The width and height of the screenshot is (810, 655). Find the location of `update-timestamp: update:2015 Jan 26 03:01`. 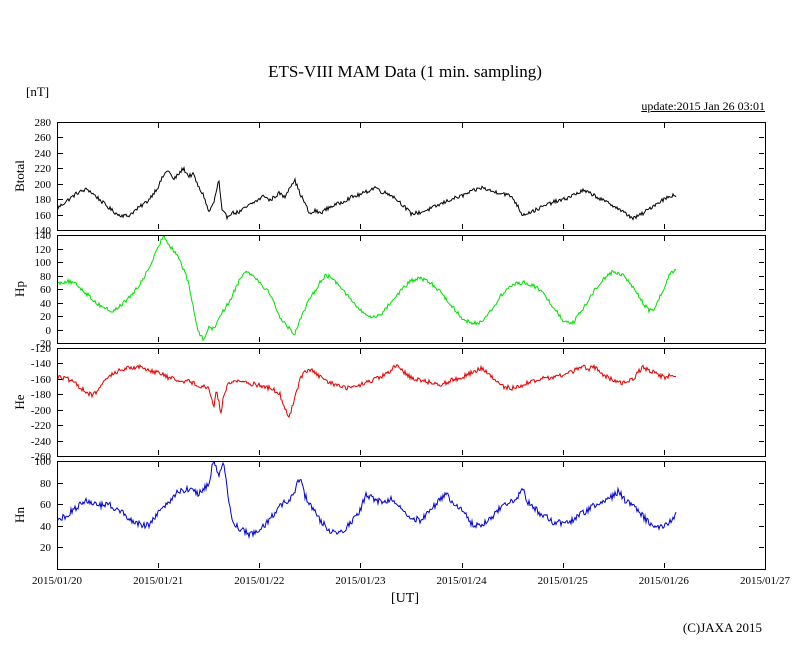

update-timestamp: update:2015 Jan 26 03:01 is located at coordinates (703, 106).